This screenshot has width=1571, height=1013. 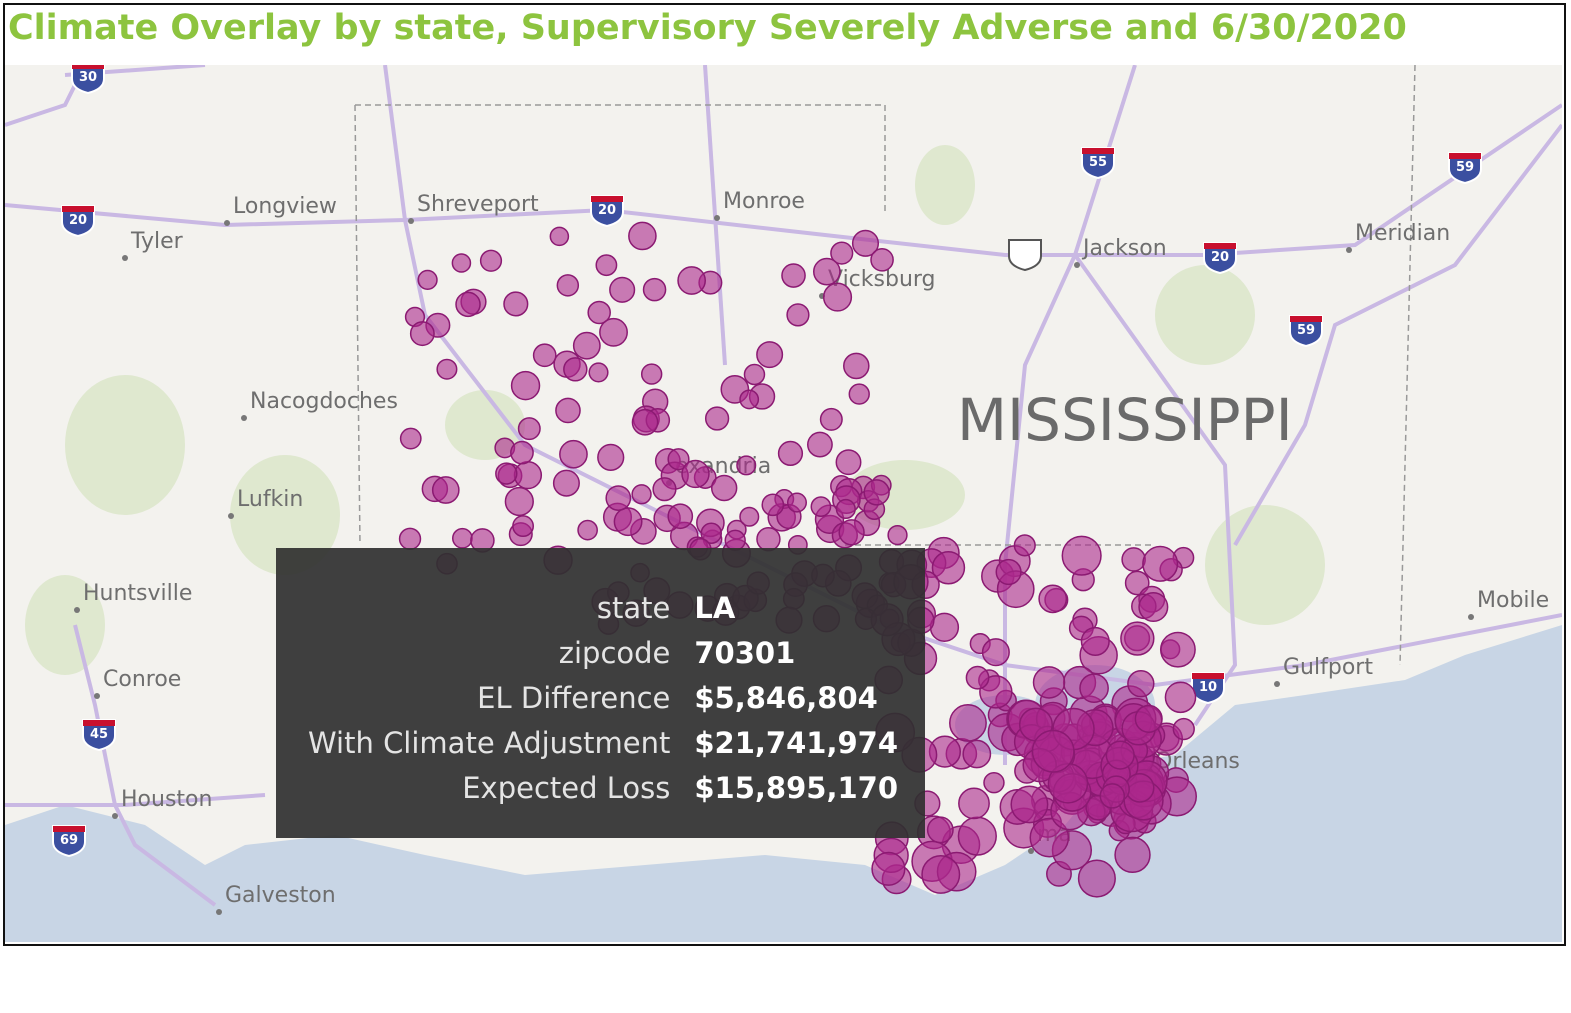 I want to click on highway-number: 30, so click(x=88, y=77).